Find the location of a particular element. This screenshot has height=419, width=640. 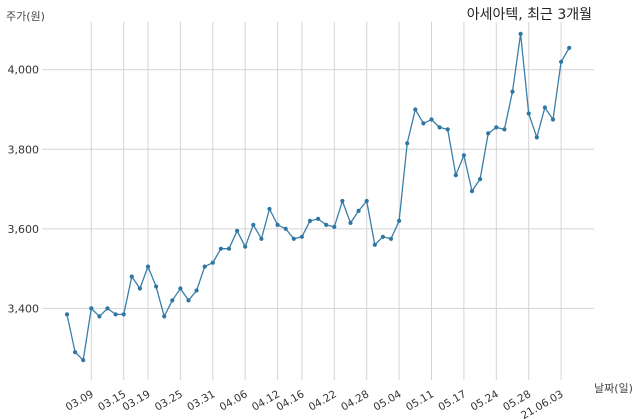

y-axis-title: 주가(원) is located at coordinates (25, 16).